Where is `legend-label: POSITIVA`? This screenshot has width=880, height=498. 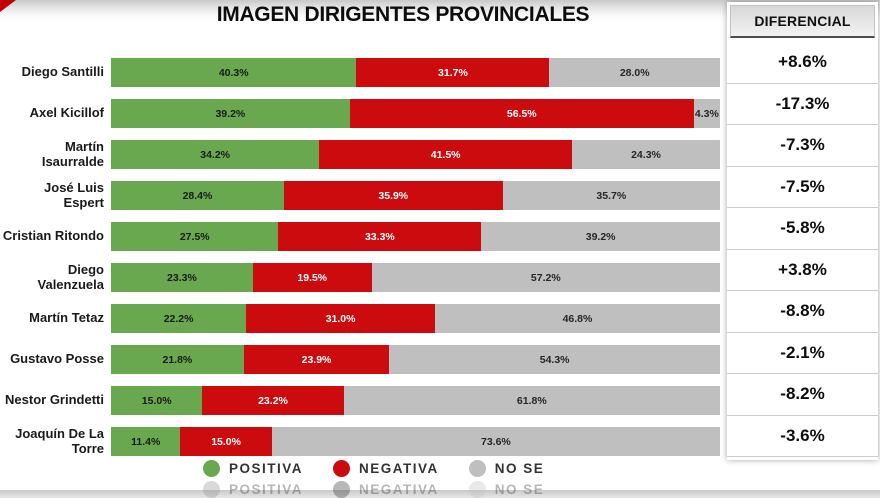 legend-label: POSITIVA is located at coordinates (266, 468).